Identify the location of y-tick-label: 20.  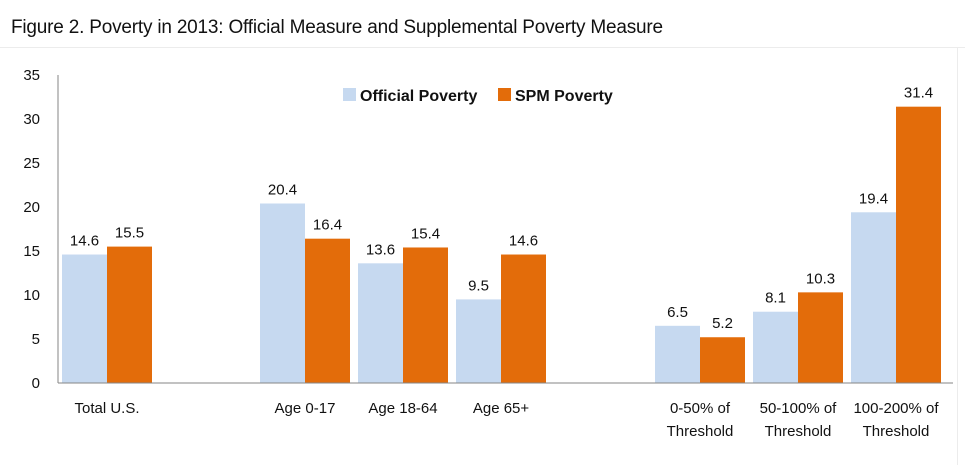
(31, 207).